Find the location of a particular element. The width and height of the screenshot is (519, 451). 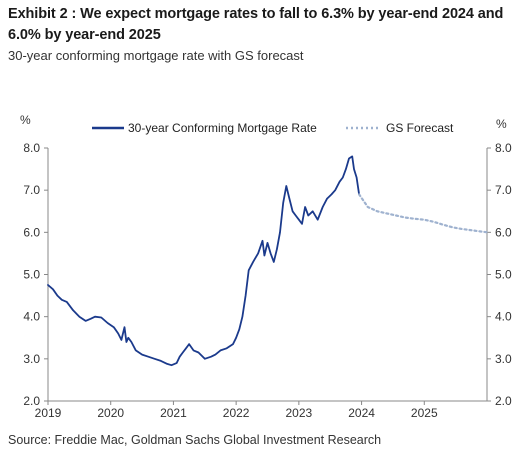

left-axis-unit: % is located at coordinates (25, 120).